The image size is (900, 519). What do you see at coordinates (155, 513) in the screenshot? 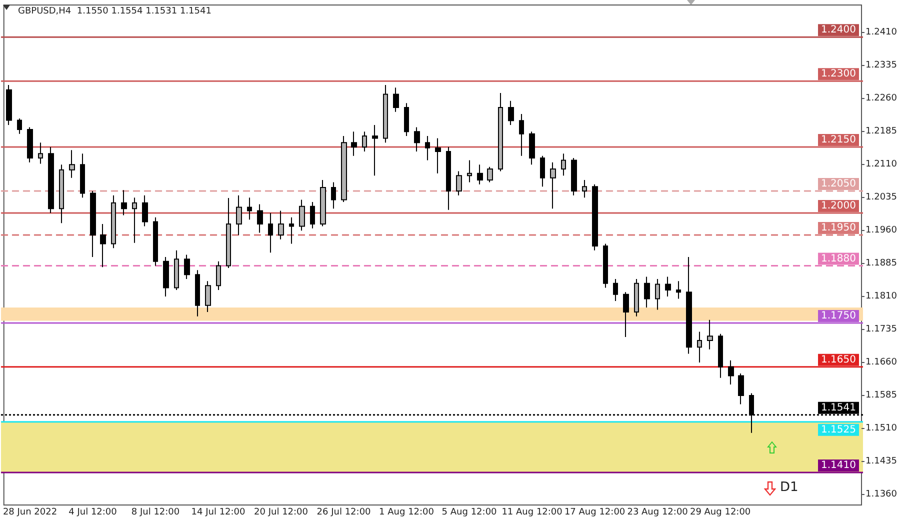
I see `x-tick-label: 8 Jul 12:00` at bounding box center [155, 513].